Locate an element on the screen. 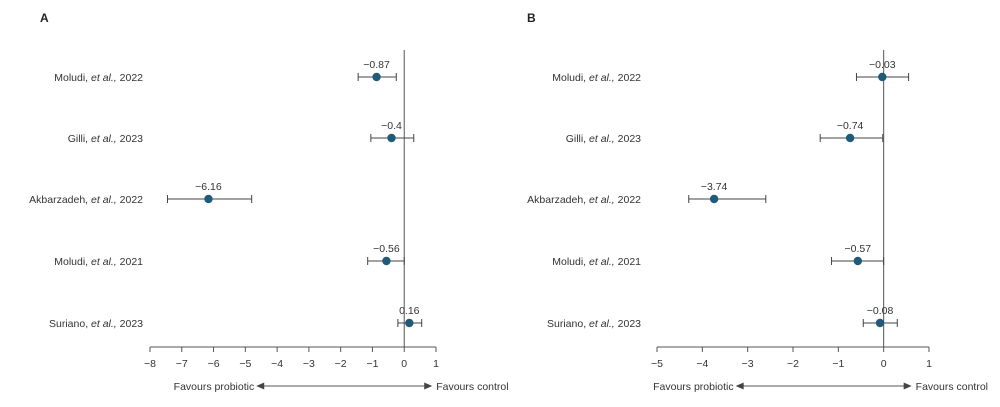 This screenshot has width=1000, height=407. effect-value-label: −0.57 is located at coordinates (858, 249).